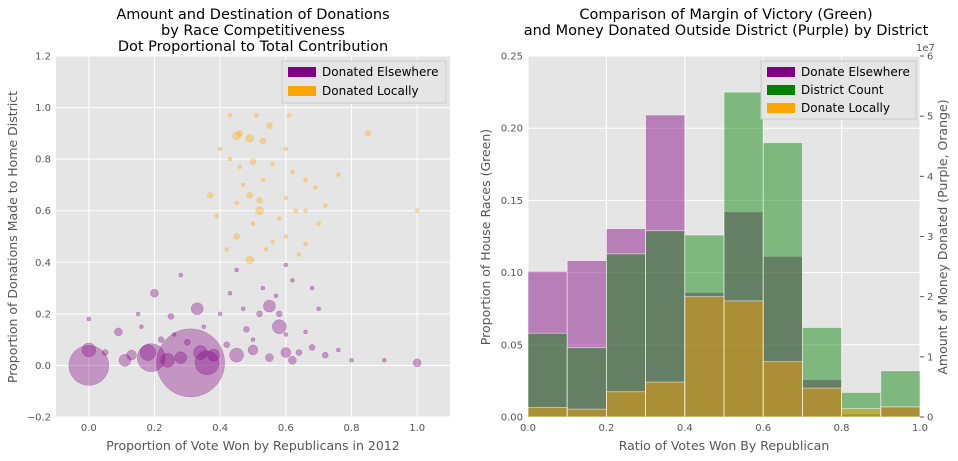  Describe the element at coordinates (220, 428) in the screenshot. I see `scatter-x-tick-label: 0.4` at that location.